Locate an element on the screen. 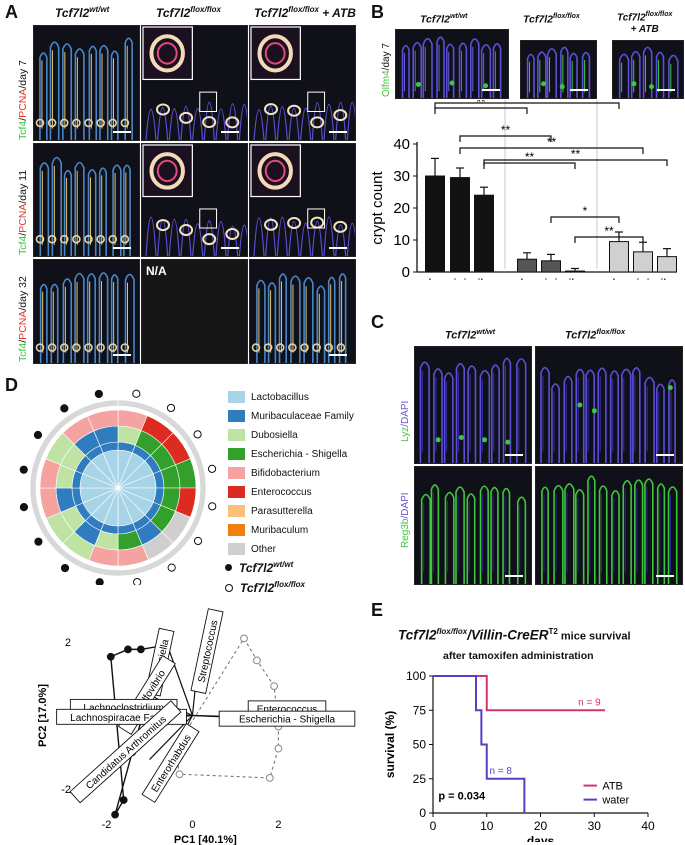  group-legend-wt: Tcf7l2wt/wt is located at coordinates (259, 567).